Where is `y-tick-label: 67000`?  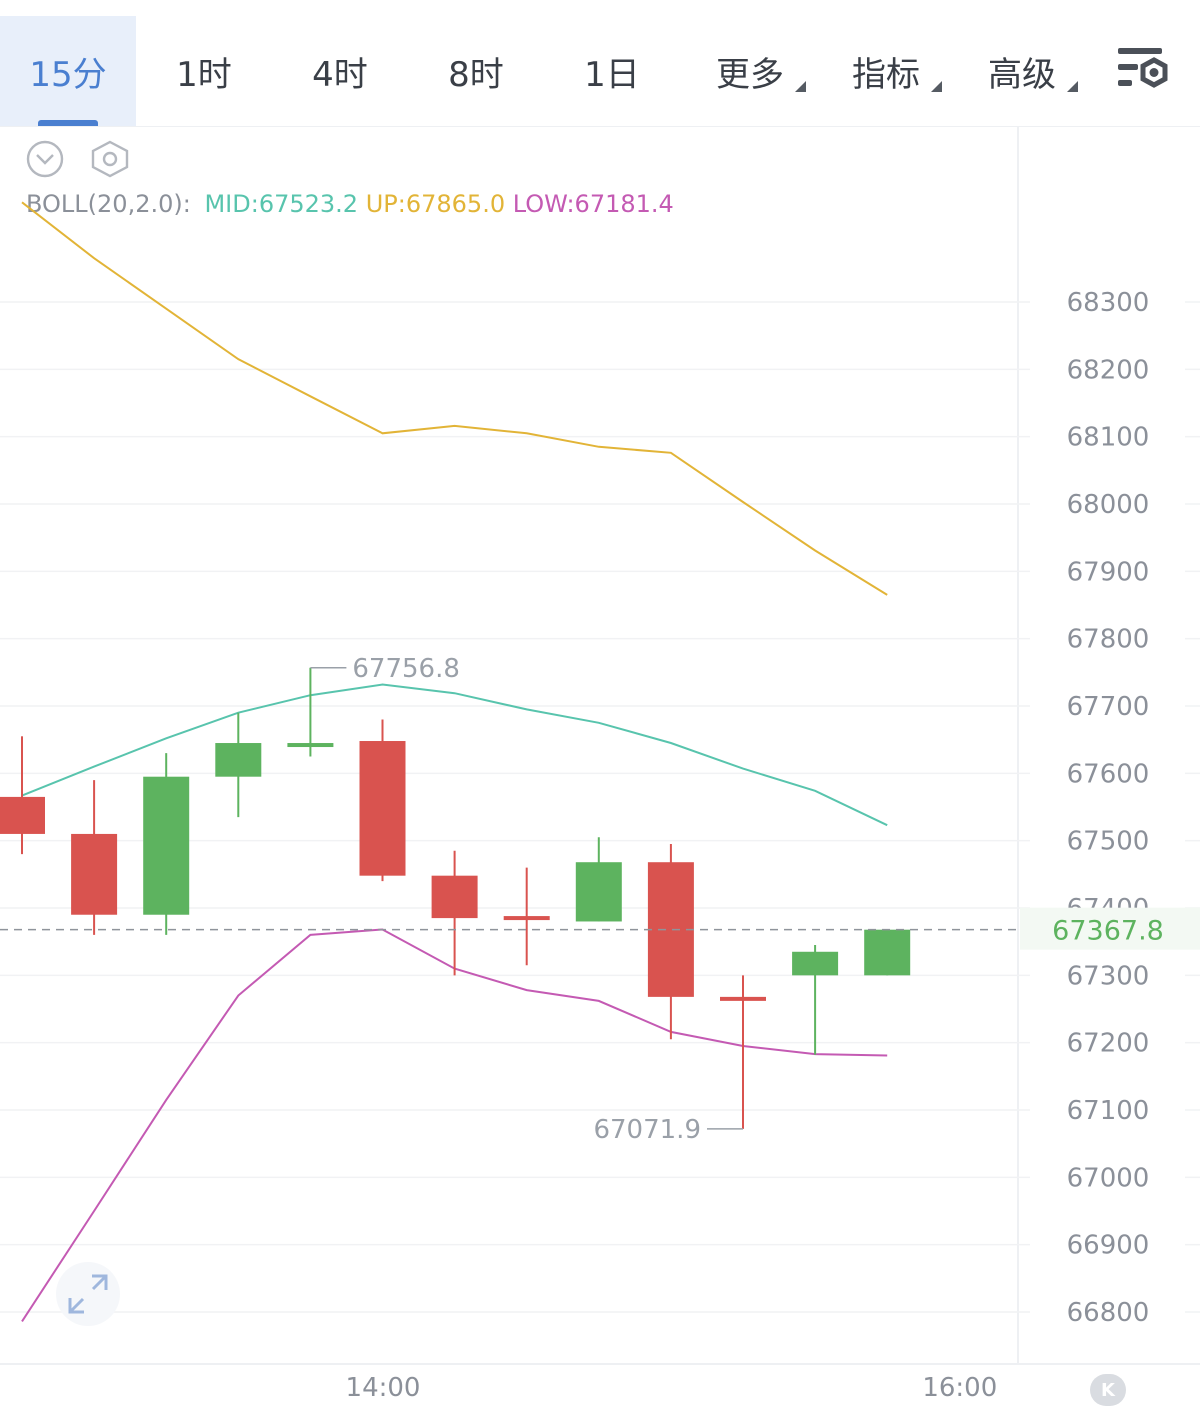
y-tick-label: 67000 is located at coordinates (1108, 1178).